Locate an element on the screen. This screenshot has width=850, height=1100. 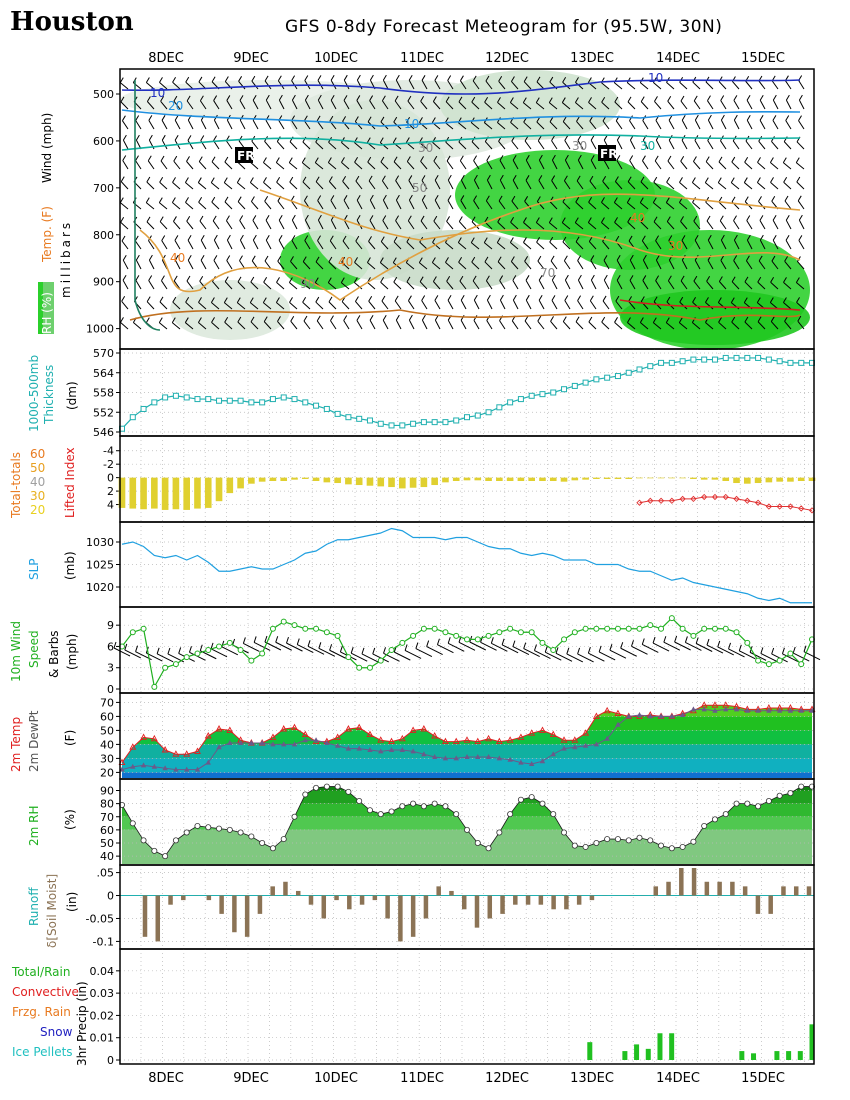
tt-point is located at coordinates (801, 508).